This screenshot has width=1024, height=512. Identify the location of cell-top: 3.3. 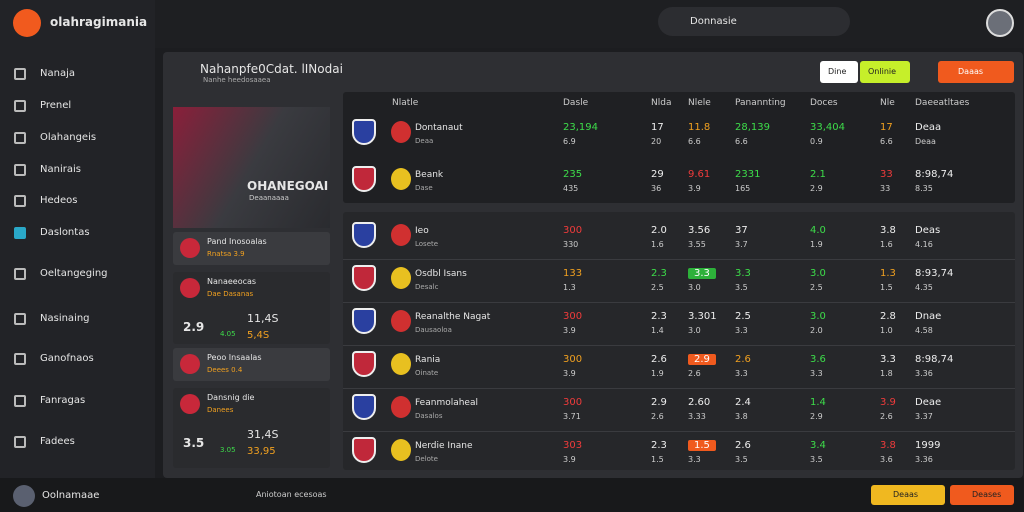
(702, 273).